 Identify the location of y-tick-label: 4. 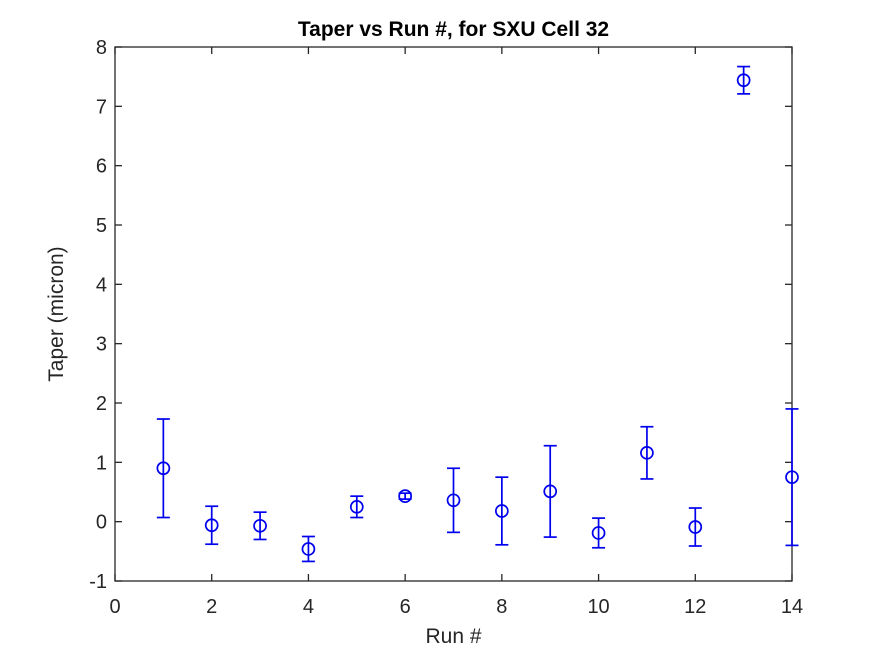
(101, 285).